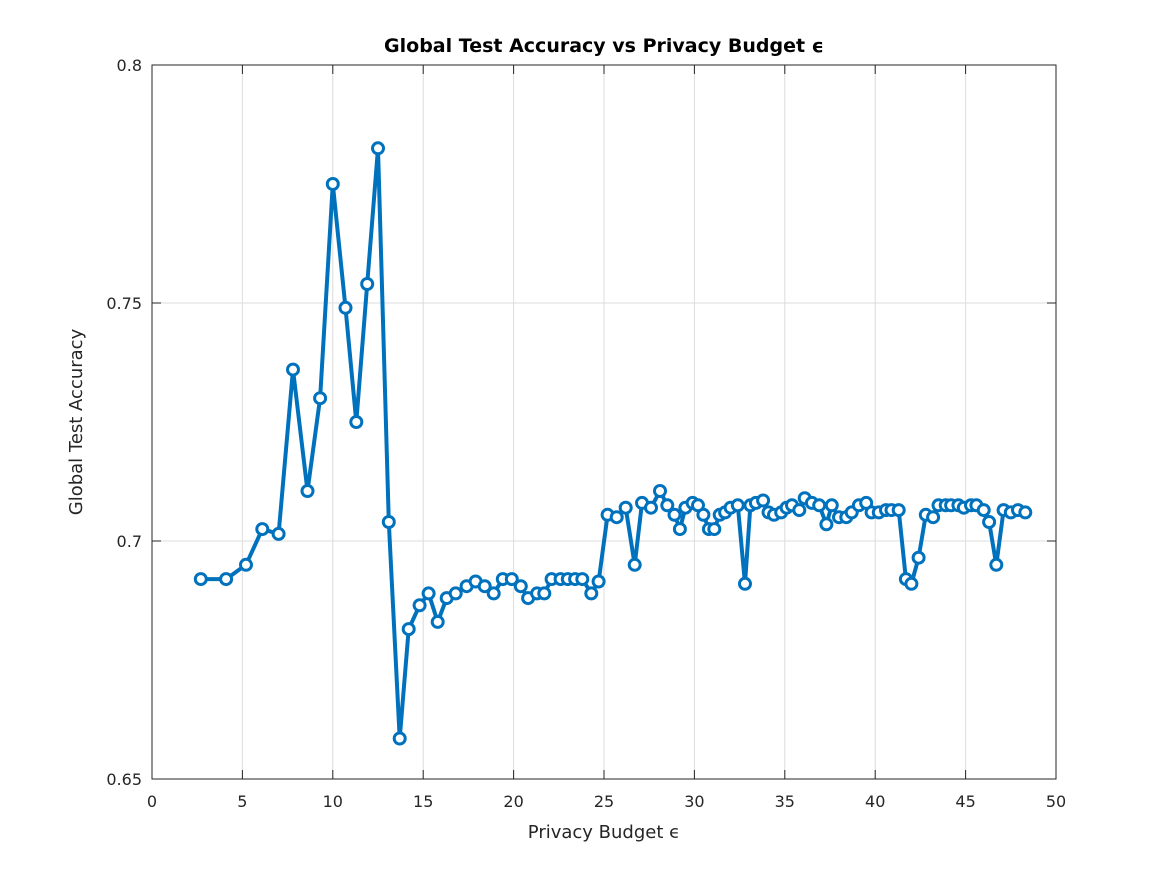 Image resolution: width=1167 pixels, height=875 pixels. What do you see at coordinates (423, 801) in the screenshot?
I see `x-tick-label: 15` at bounding box center [423, 801].